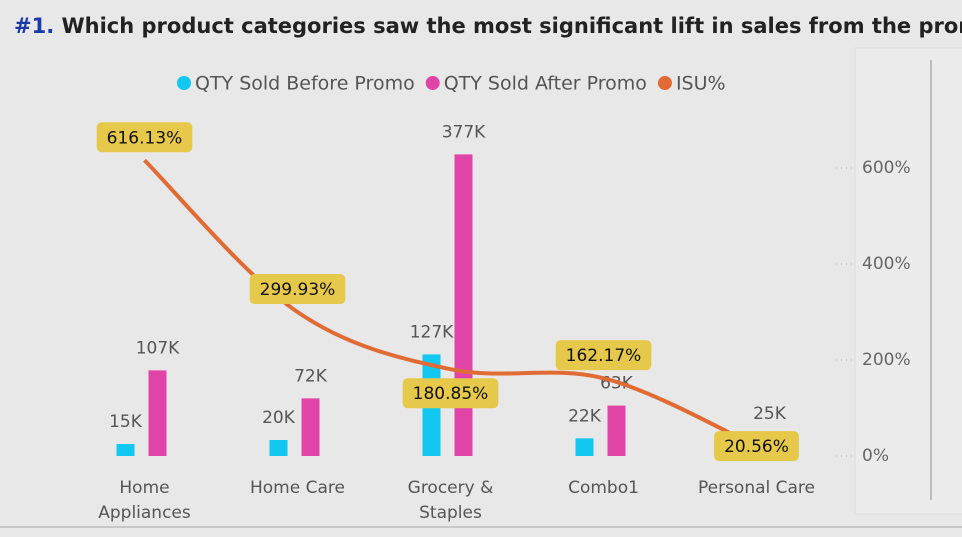 Image resolution: width=962 pixels, height=537 pixels. Describe the element at coordinates (464, 132) in the screenshot. I see `data-label: 377K` at that location.